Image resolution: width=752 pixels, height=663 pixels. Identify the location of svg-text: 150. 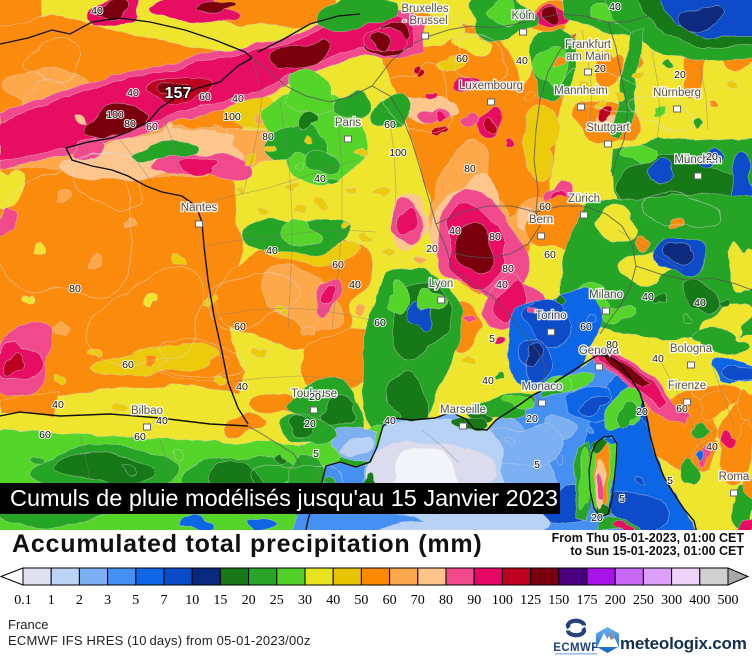
(558, 600).